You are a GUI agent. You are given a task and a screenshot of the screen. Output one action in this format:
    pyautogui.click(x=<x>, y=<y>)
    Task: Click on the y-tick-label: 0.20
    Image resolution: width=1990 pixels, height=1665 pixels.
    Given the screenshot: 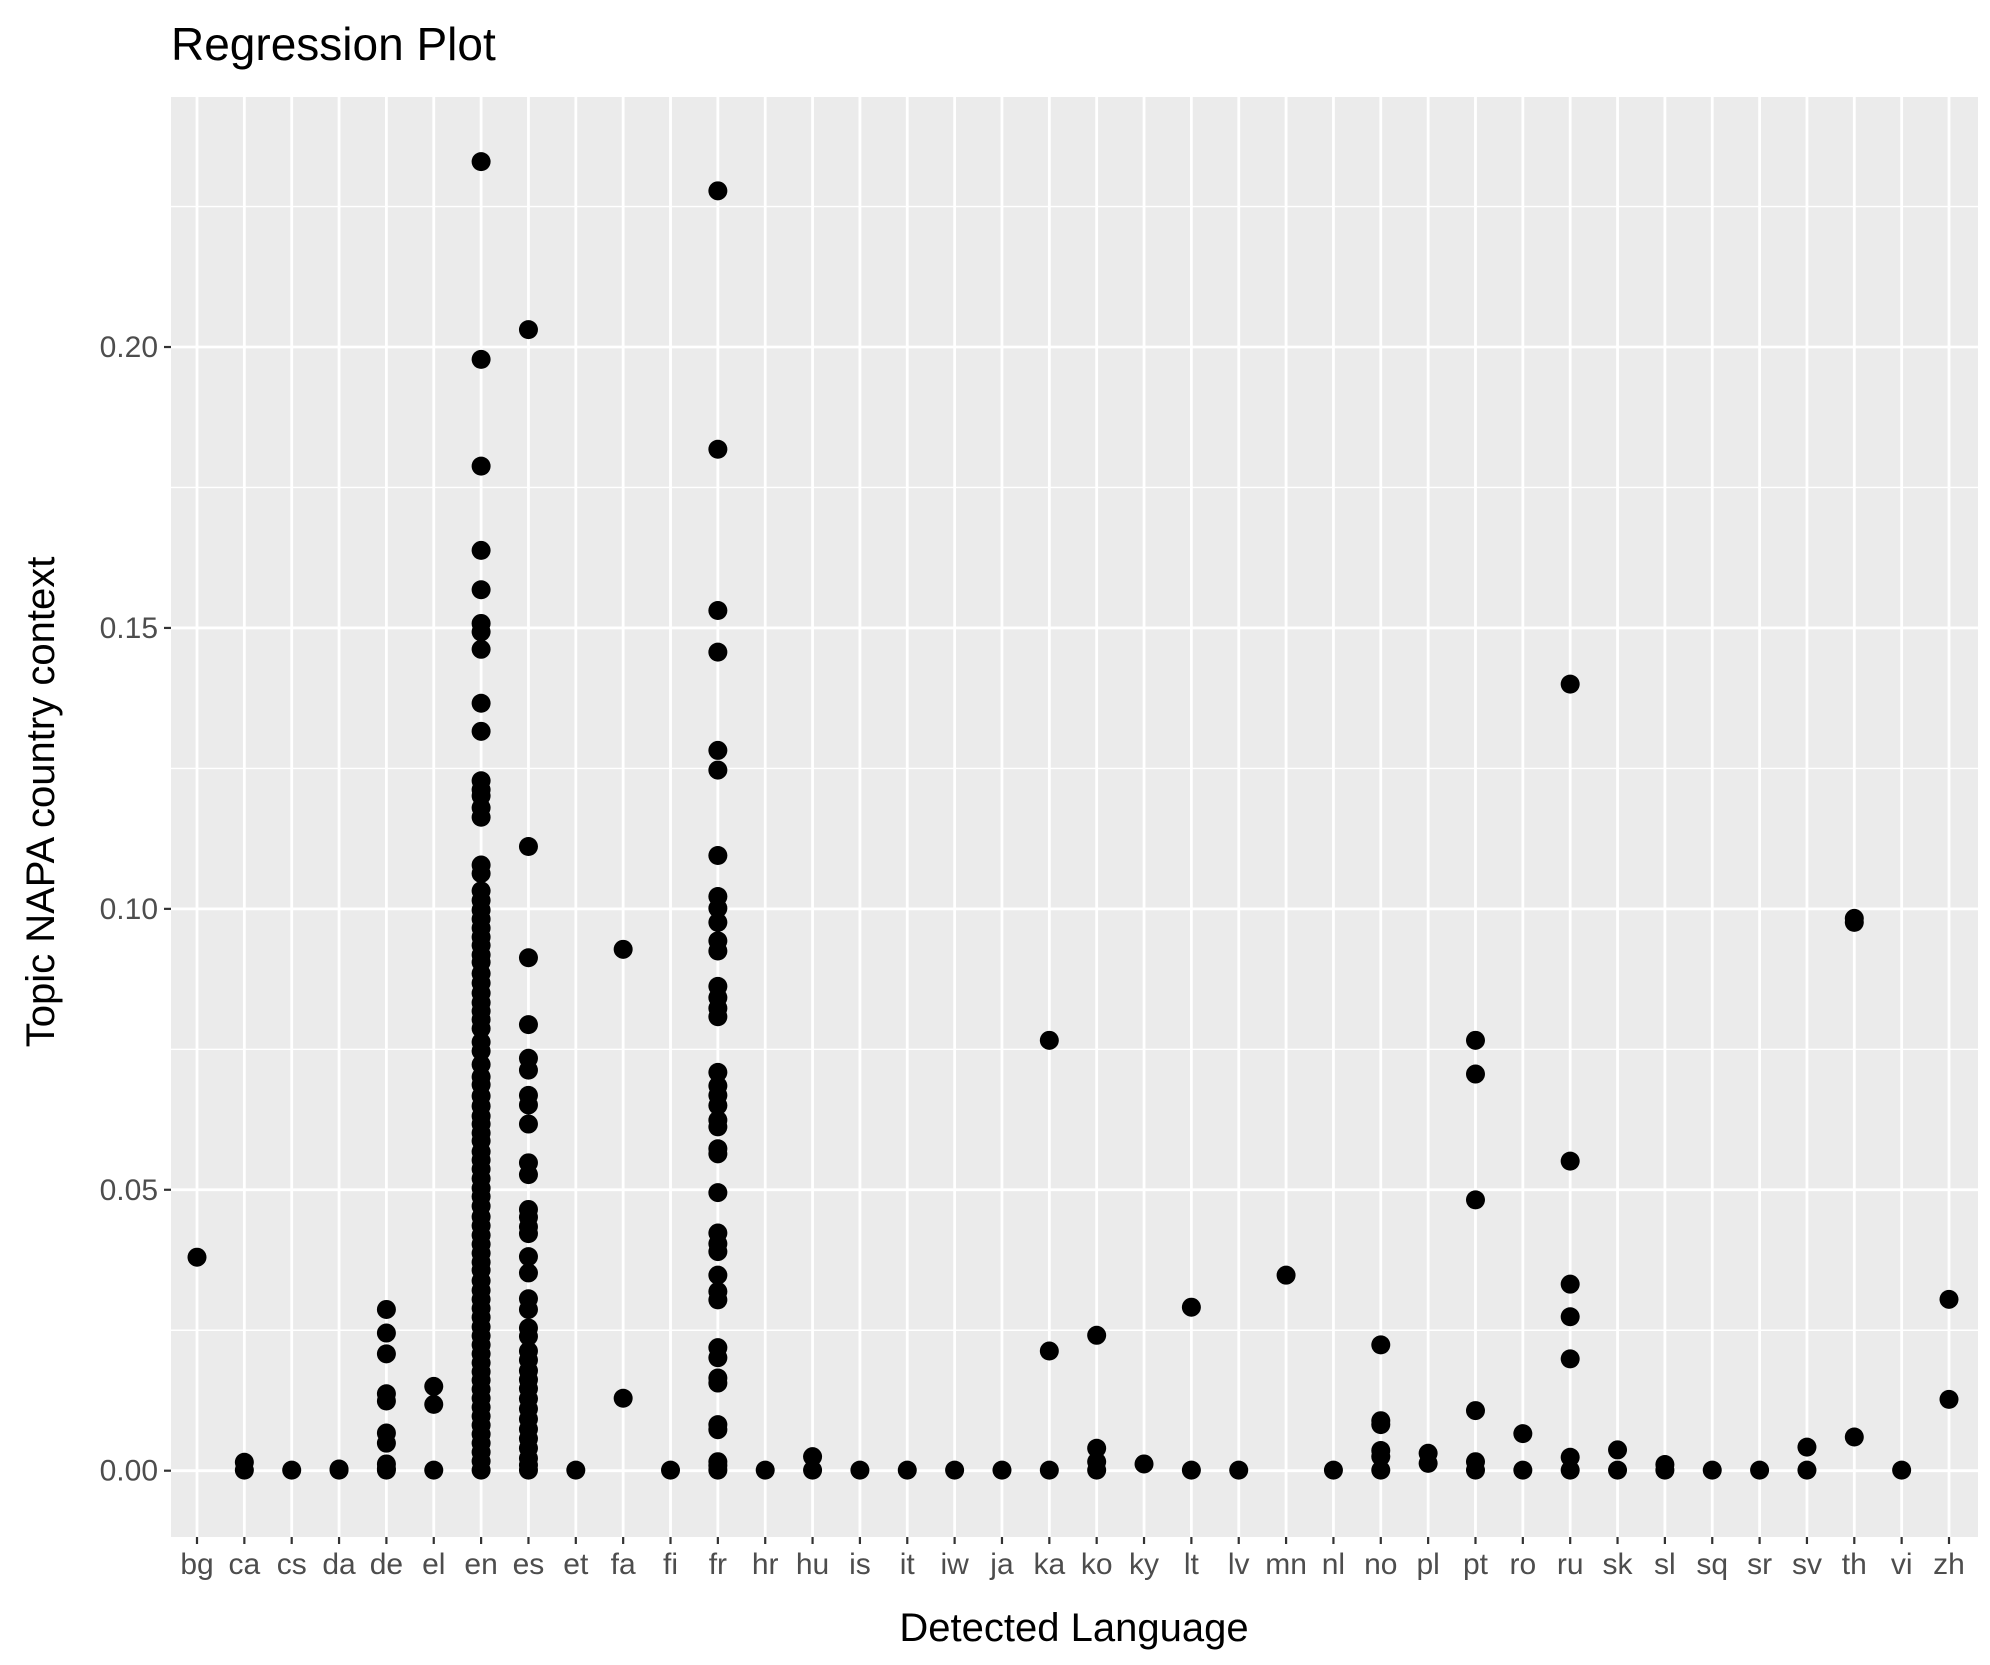 What is the action you would take?
    pyautogui.click(x=129, y=347)
    